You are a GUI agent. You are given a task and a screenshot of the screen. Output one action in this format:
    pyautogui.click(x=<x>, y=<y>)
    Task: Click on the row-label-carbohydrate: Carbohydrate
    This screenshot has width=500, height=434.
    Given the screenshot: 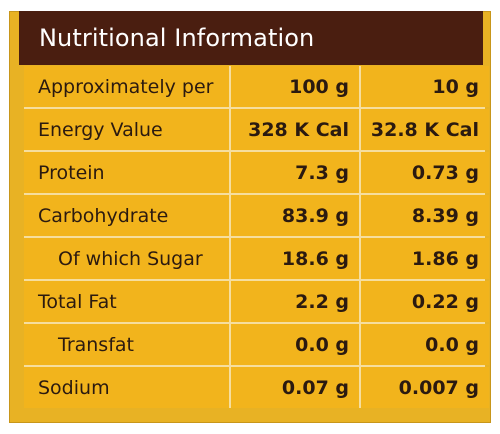 What is the action you would take?
    pyautogui.click(x=126, y=215)
    